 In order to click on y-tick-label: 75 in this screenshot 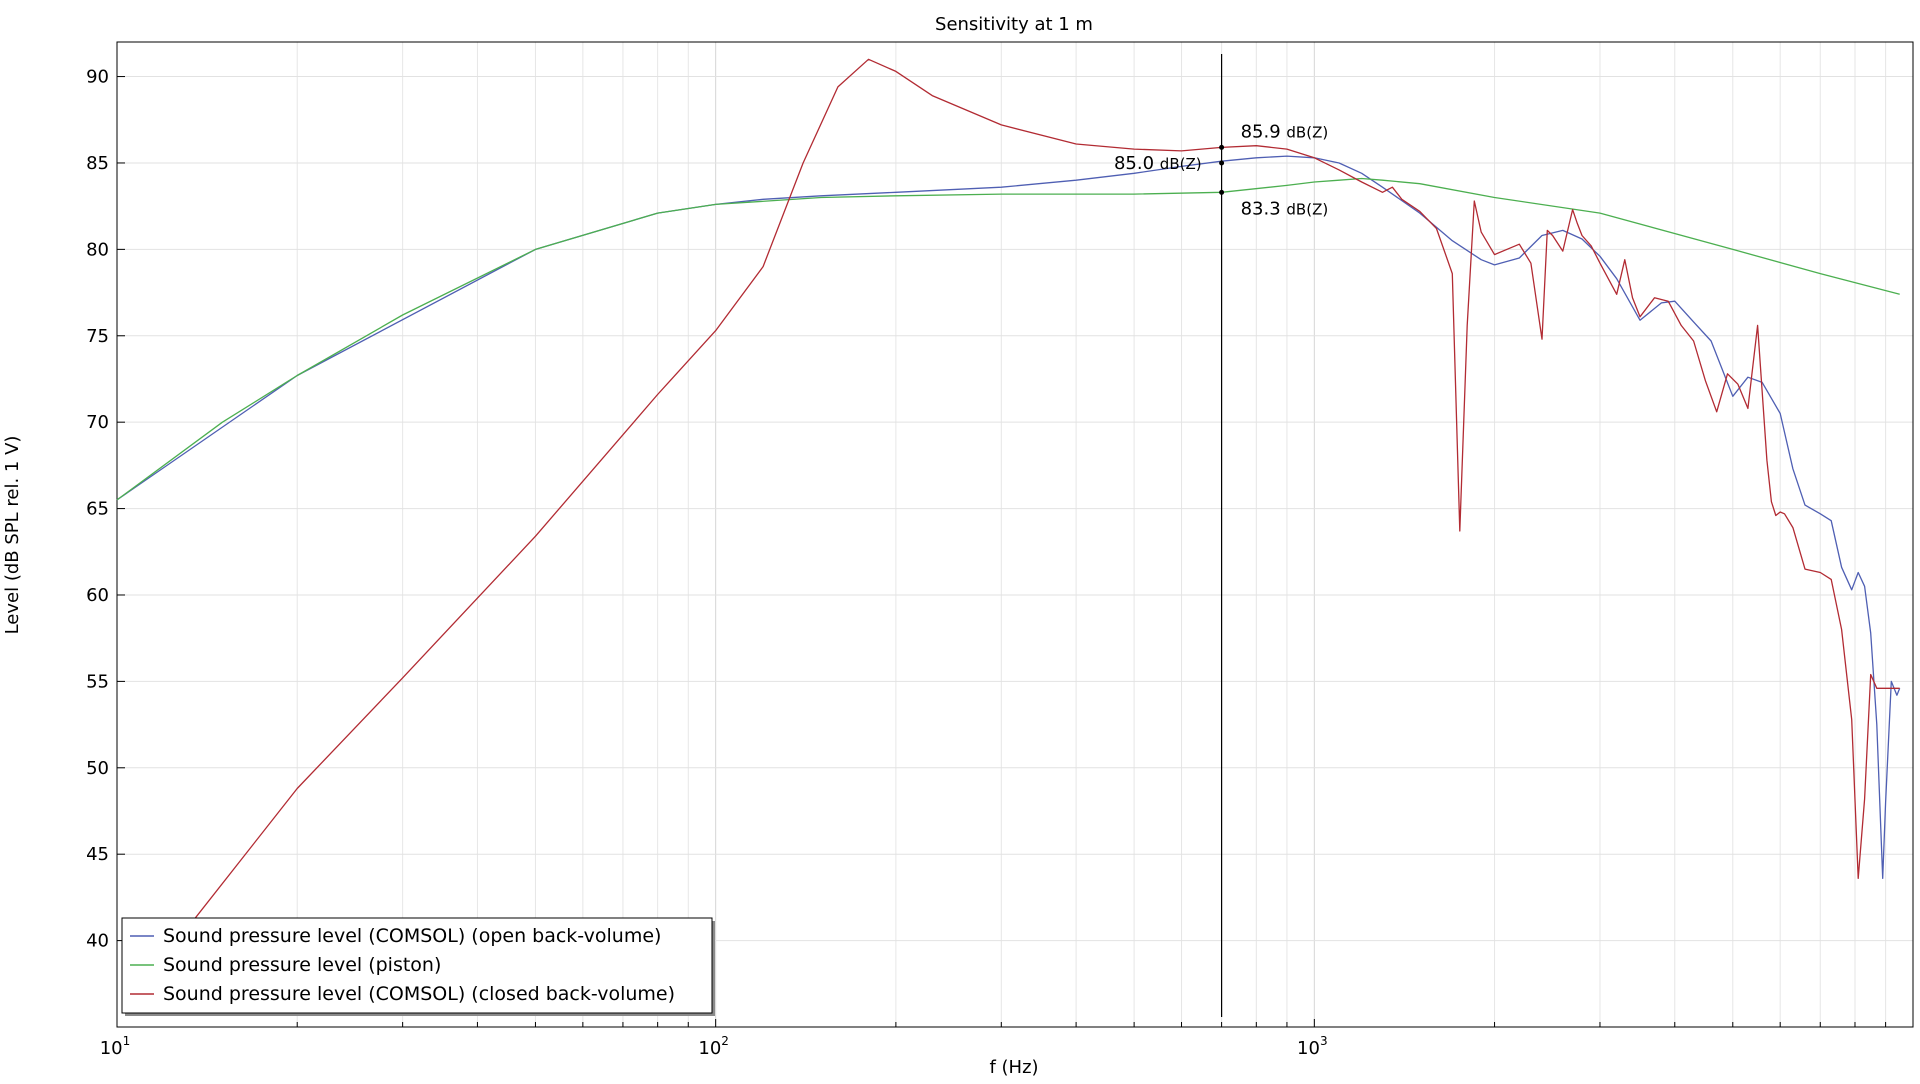, I will do `click(97, 336)`.